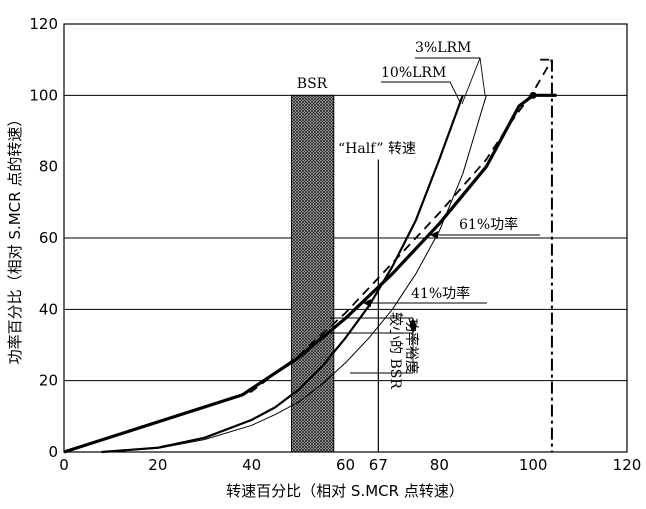 Image resolution: width=646 pixels, height=509 pixels. Describe the element at coordinates (443, 48) in the screenshot. I see `lrm3-label: 3%LRM` at that location.